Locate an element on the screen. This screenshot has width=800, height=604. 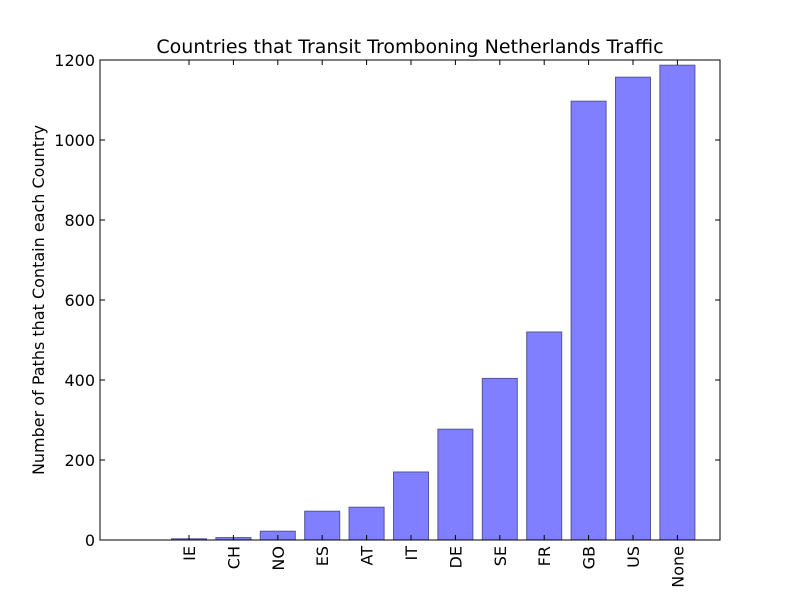
bar-it is located at coordinates (411, 506).